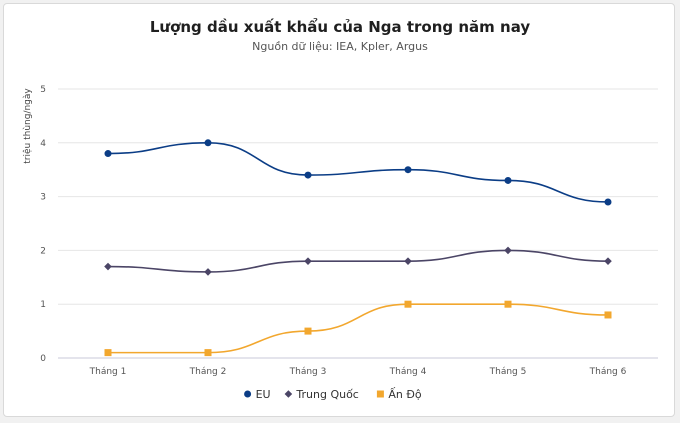  Describe the element at coordinates (608, 372) in the screenshot. I see `x-tick-label: Tháng 6` at that location.